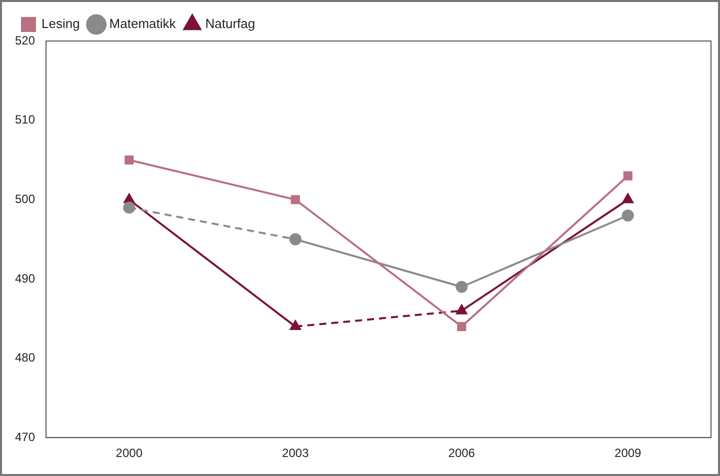 The height and width of the screenshot is (476, 720). What do you see at coordinates (129, 453) in the screenshot?
I see `x-tick-label: 2000` at bounding box center [129, 453].